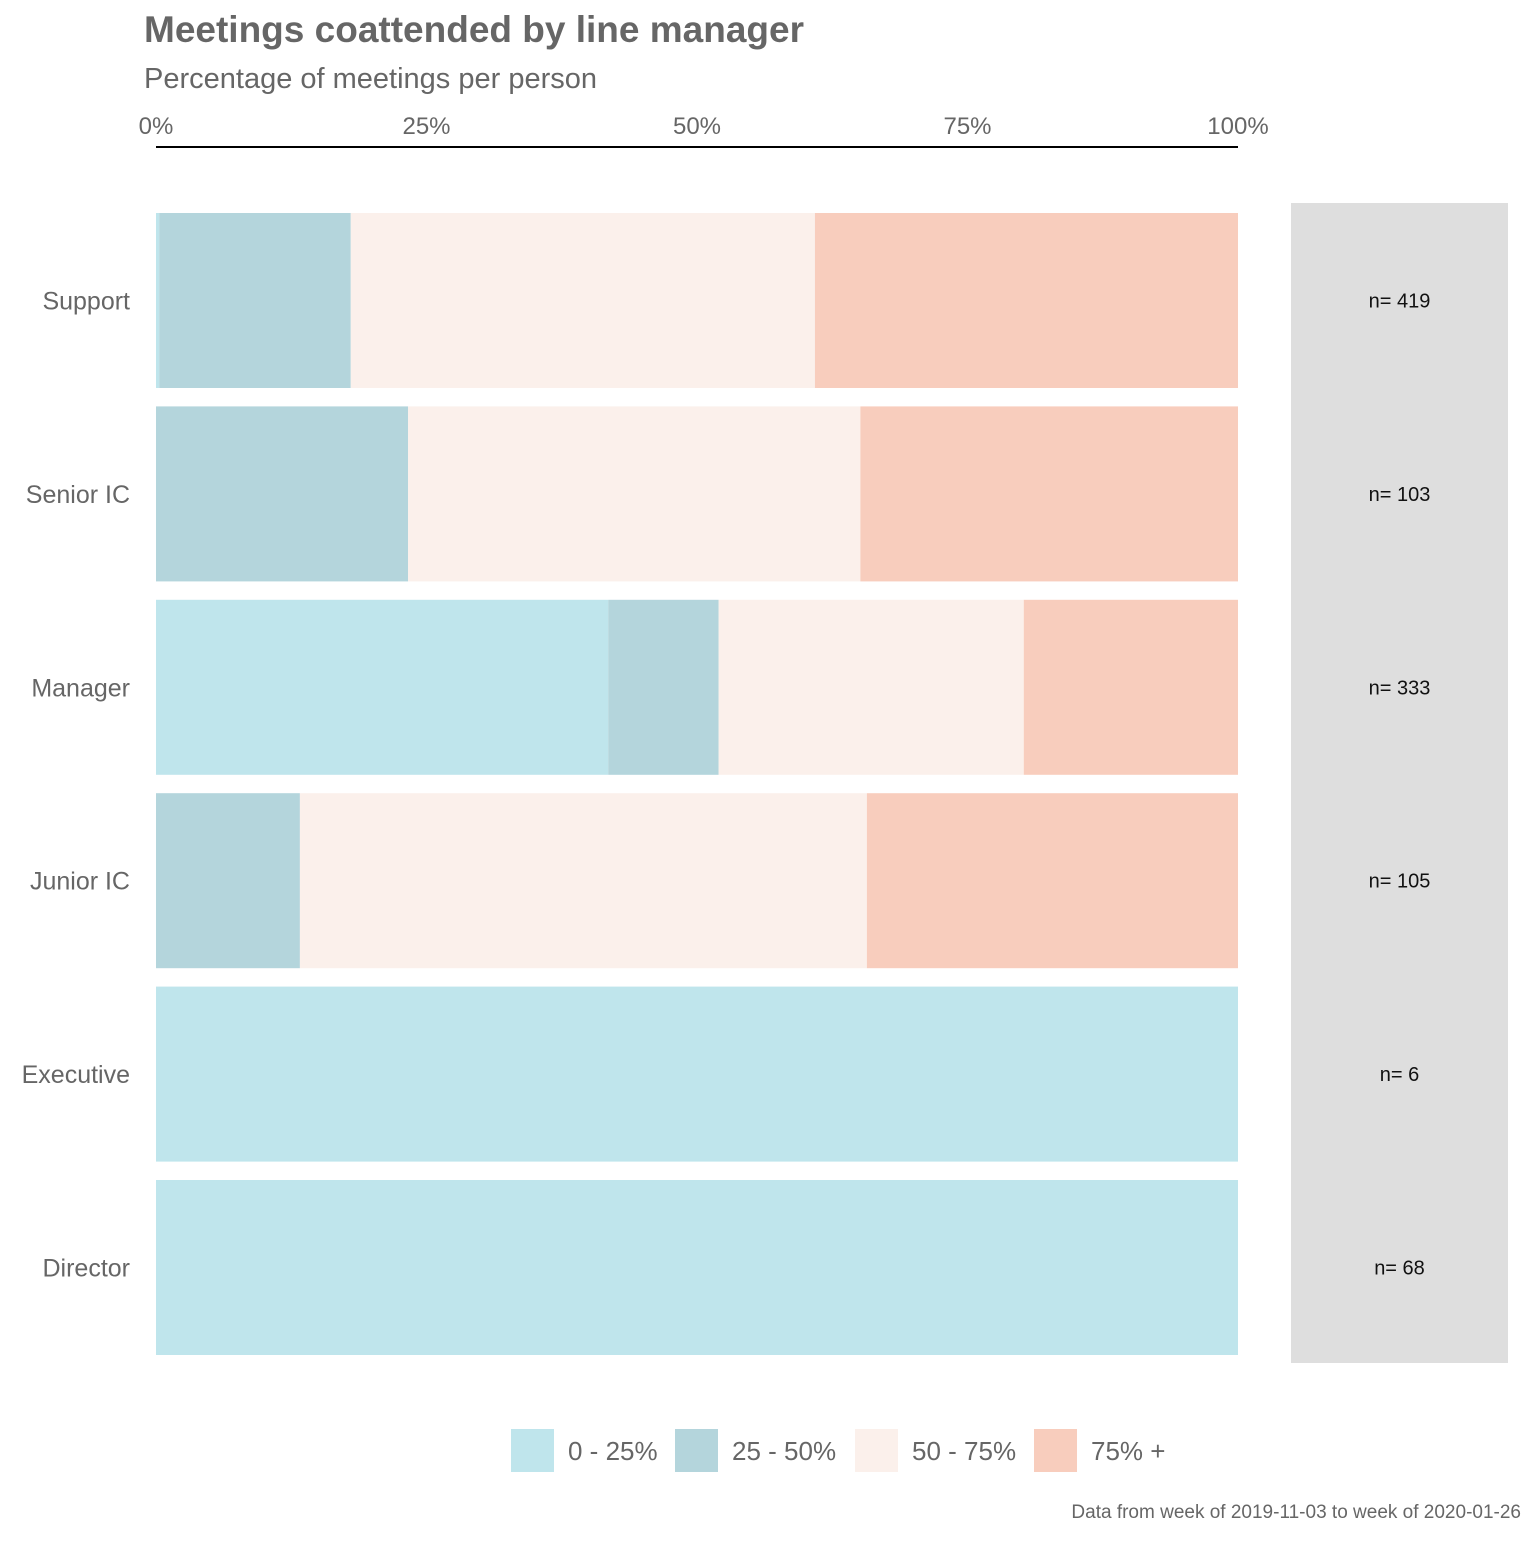  I want to click on n-count-label: n= 333, so click(1400, 688).